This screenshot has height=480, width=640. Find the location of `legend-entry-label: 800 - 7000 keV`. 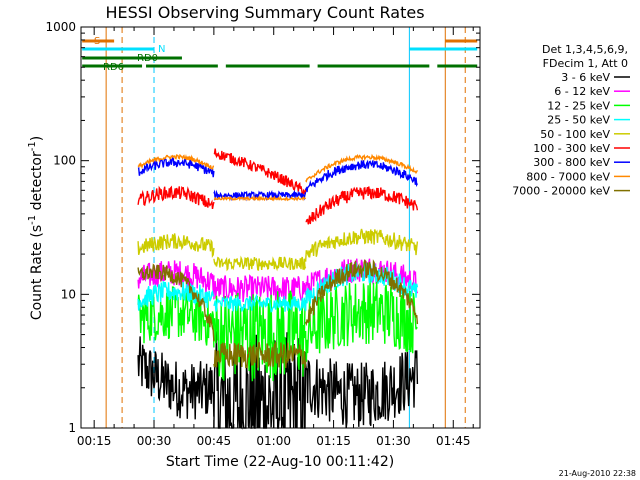

legend-entry-label: 800 - 7000 keV is located at coordinates (568, 176).